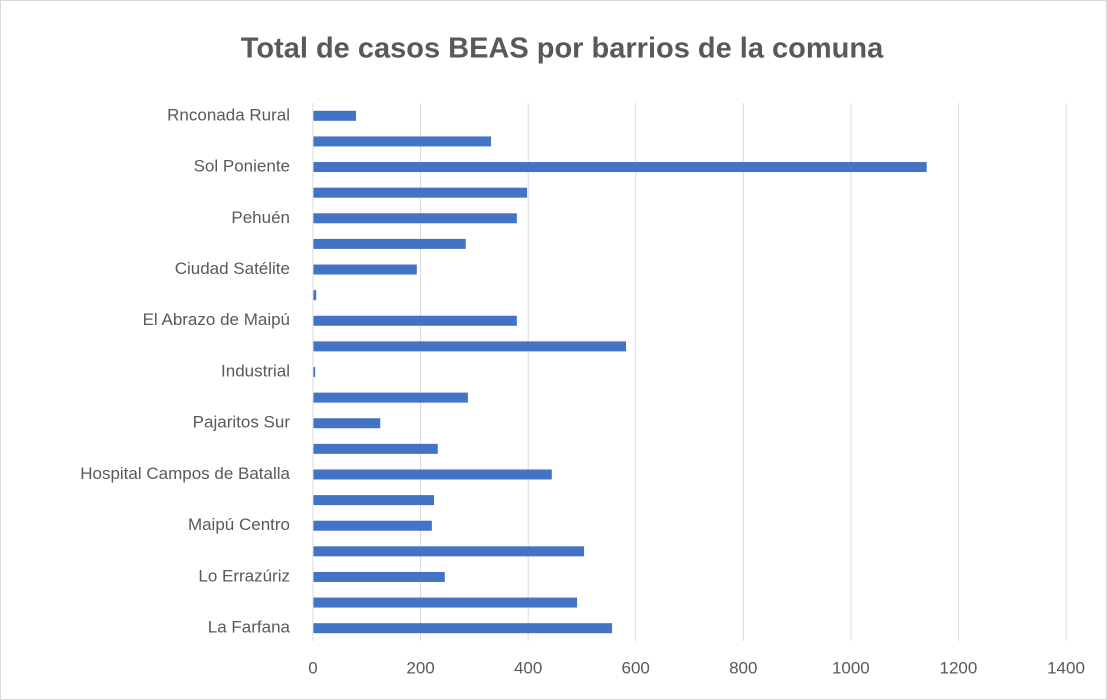 The height and width of the screenshot is (700, 1107). I want to click on x-tick-label: 1000, so click(851, 667).